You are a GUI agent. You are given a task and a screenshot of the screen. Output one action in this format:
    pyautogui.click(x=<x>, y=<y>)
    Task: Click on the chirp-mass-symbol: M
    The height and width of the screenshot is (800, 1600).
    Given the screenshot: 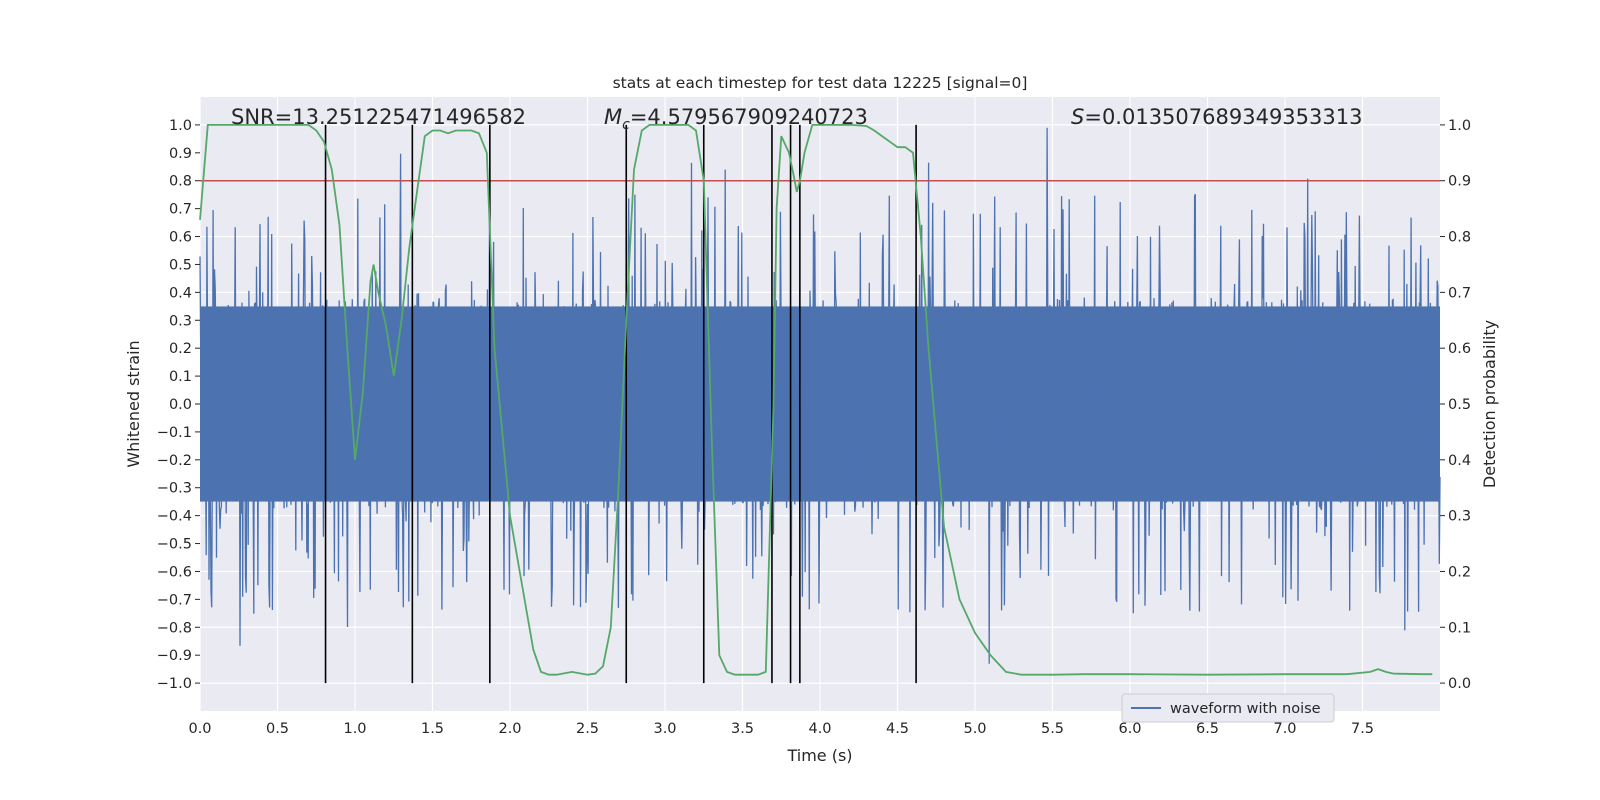 What is the action you would take?
    pyautogui.click(x=613, y=117)
    